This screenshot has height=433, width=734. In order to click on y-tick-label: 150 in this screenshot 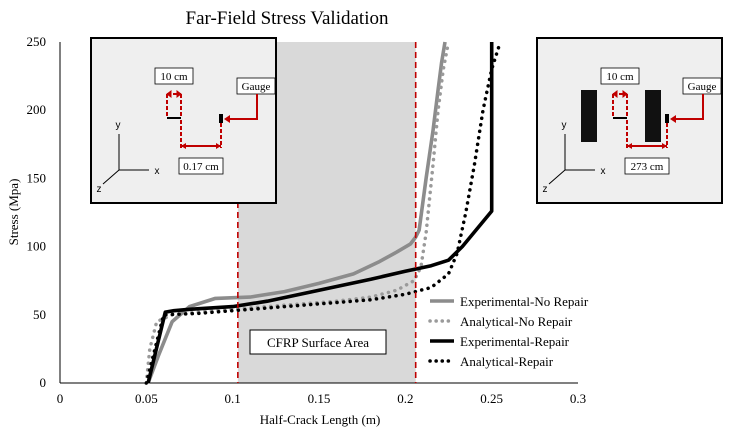, I will do `click(37, 177)`.